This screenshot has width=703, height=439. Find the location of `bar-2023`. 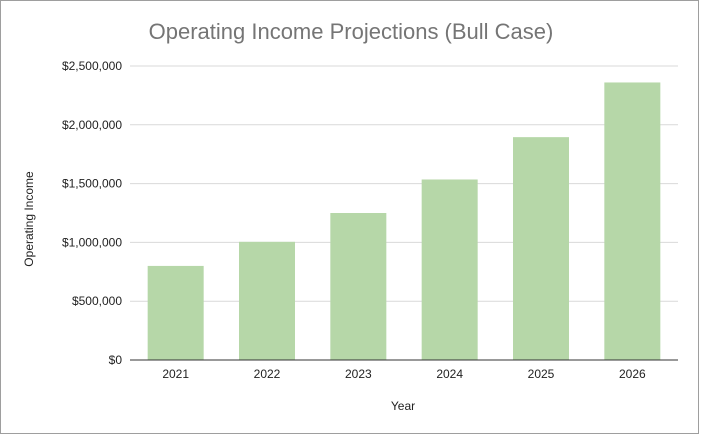

bar-2023 is located at coordinates (358, 286).